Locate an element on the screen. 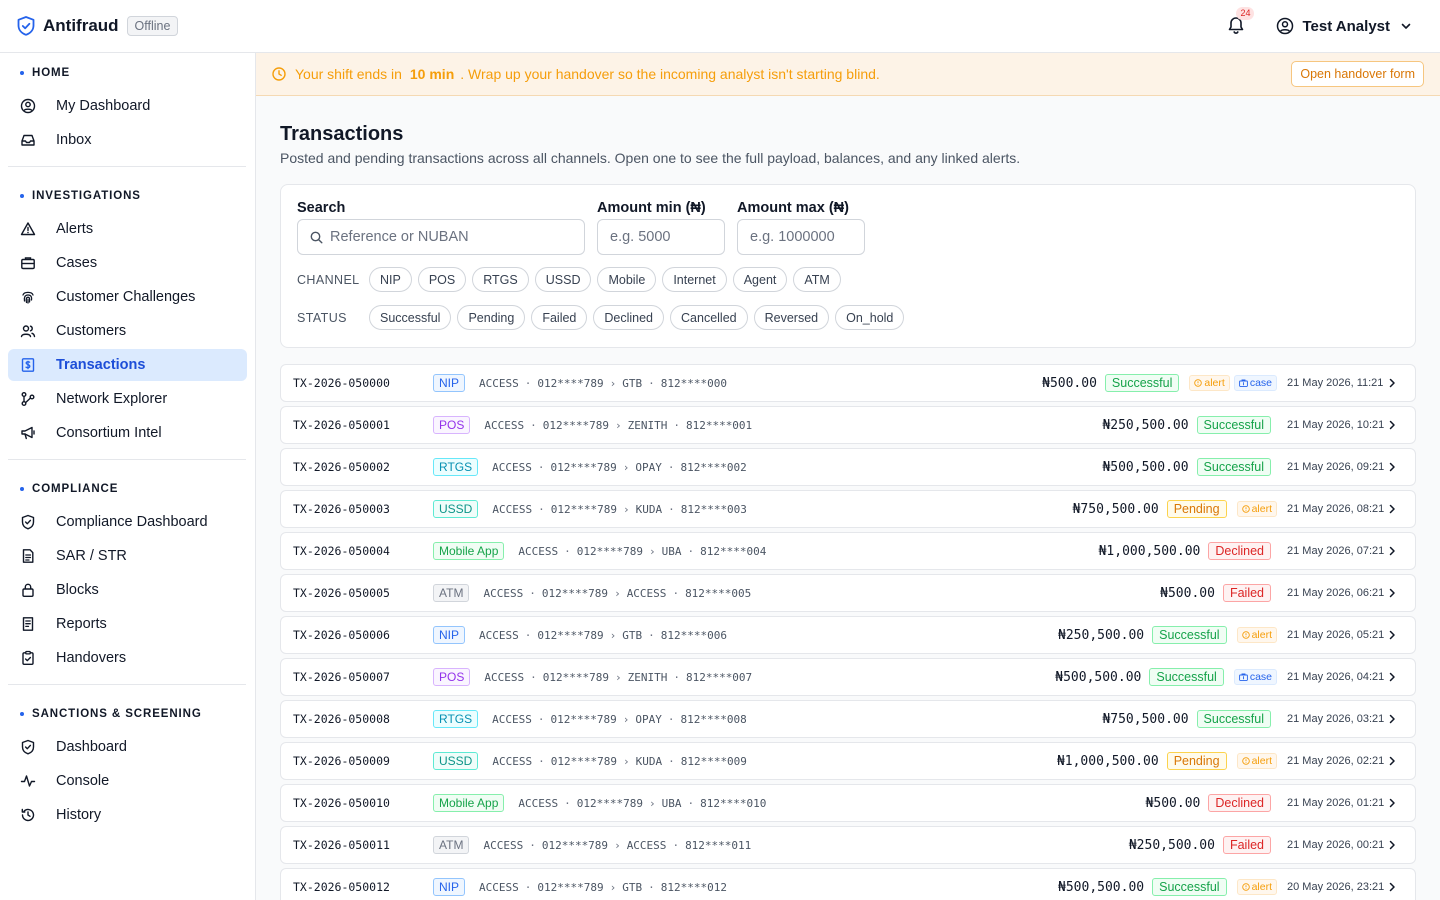 Image resolution: width=1440 pixels, height=900 pixels. transaction-id: TX-2026-050007 is located at coordinates (341, 677).